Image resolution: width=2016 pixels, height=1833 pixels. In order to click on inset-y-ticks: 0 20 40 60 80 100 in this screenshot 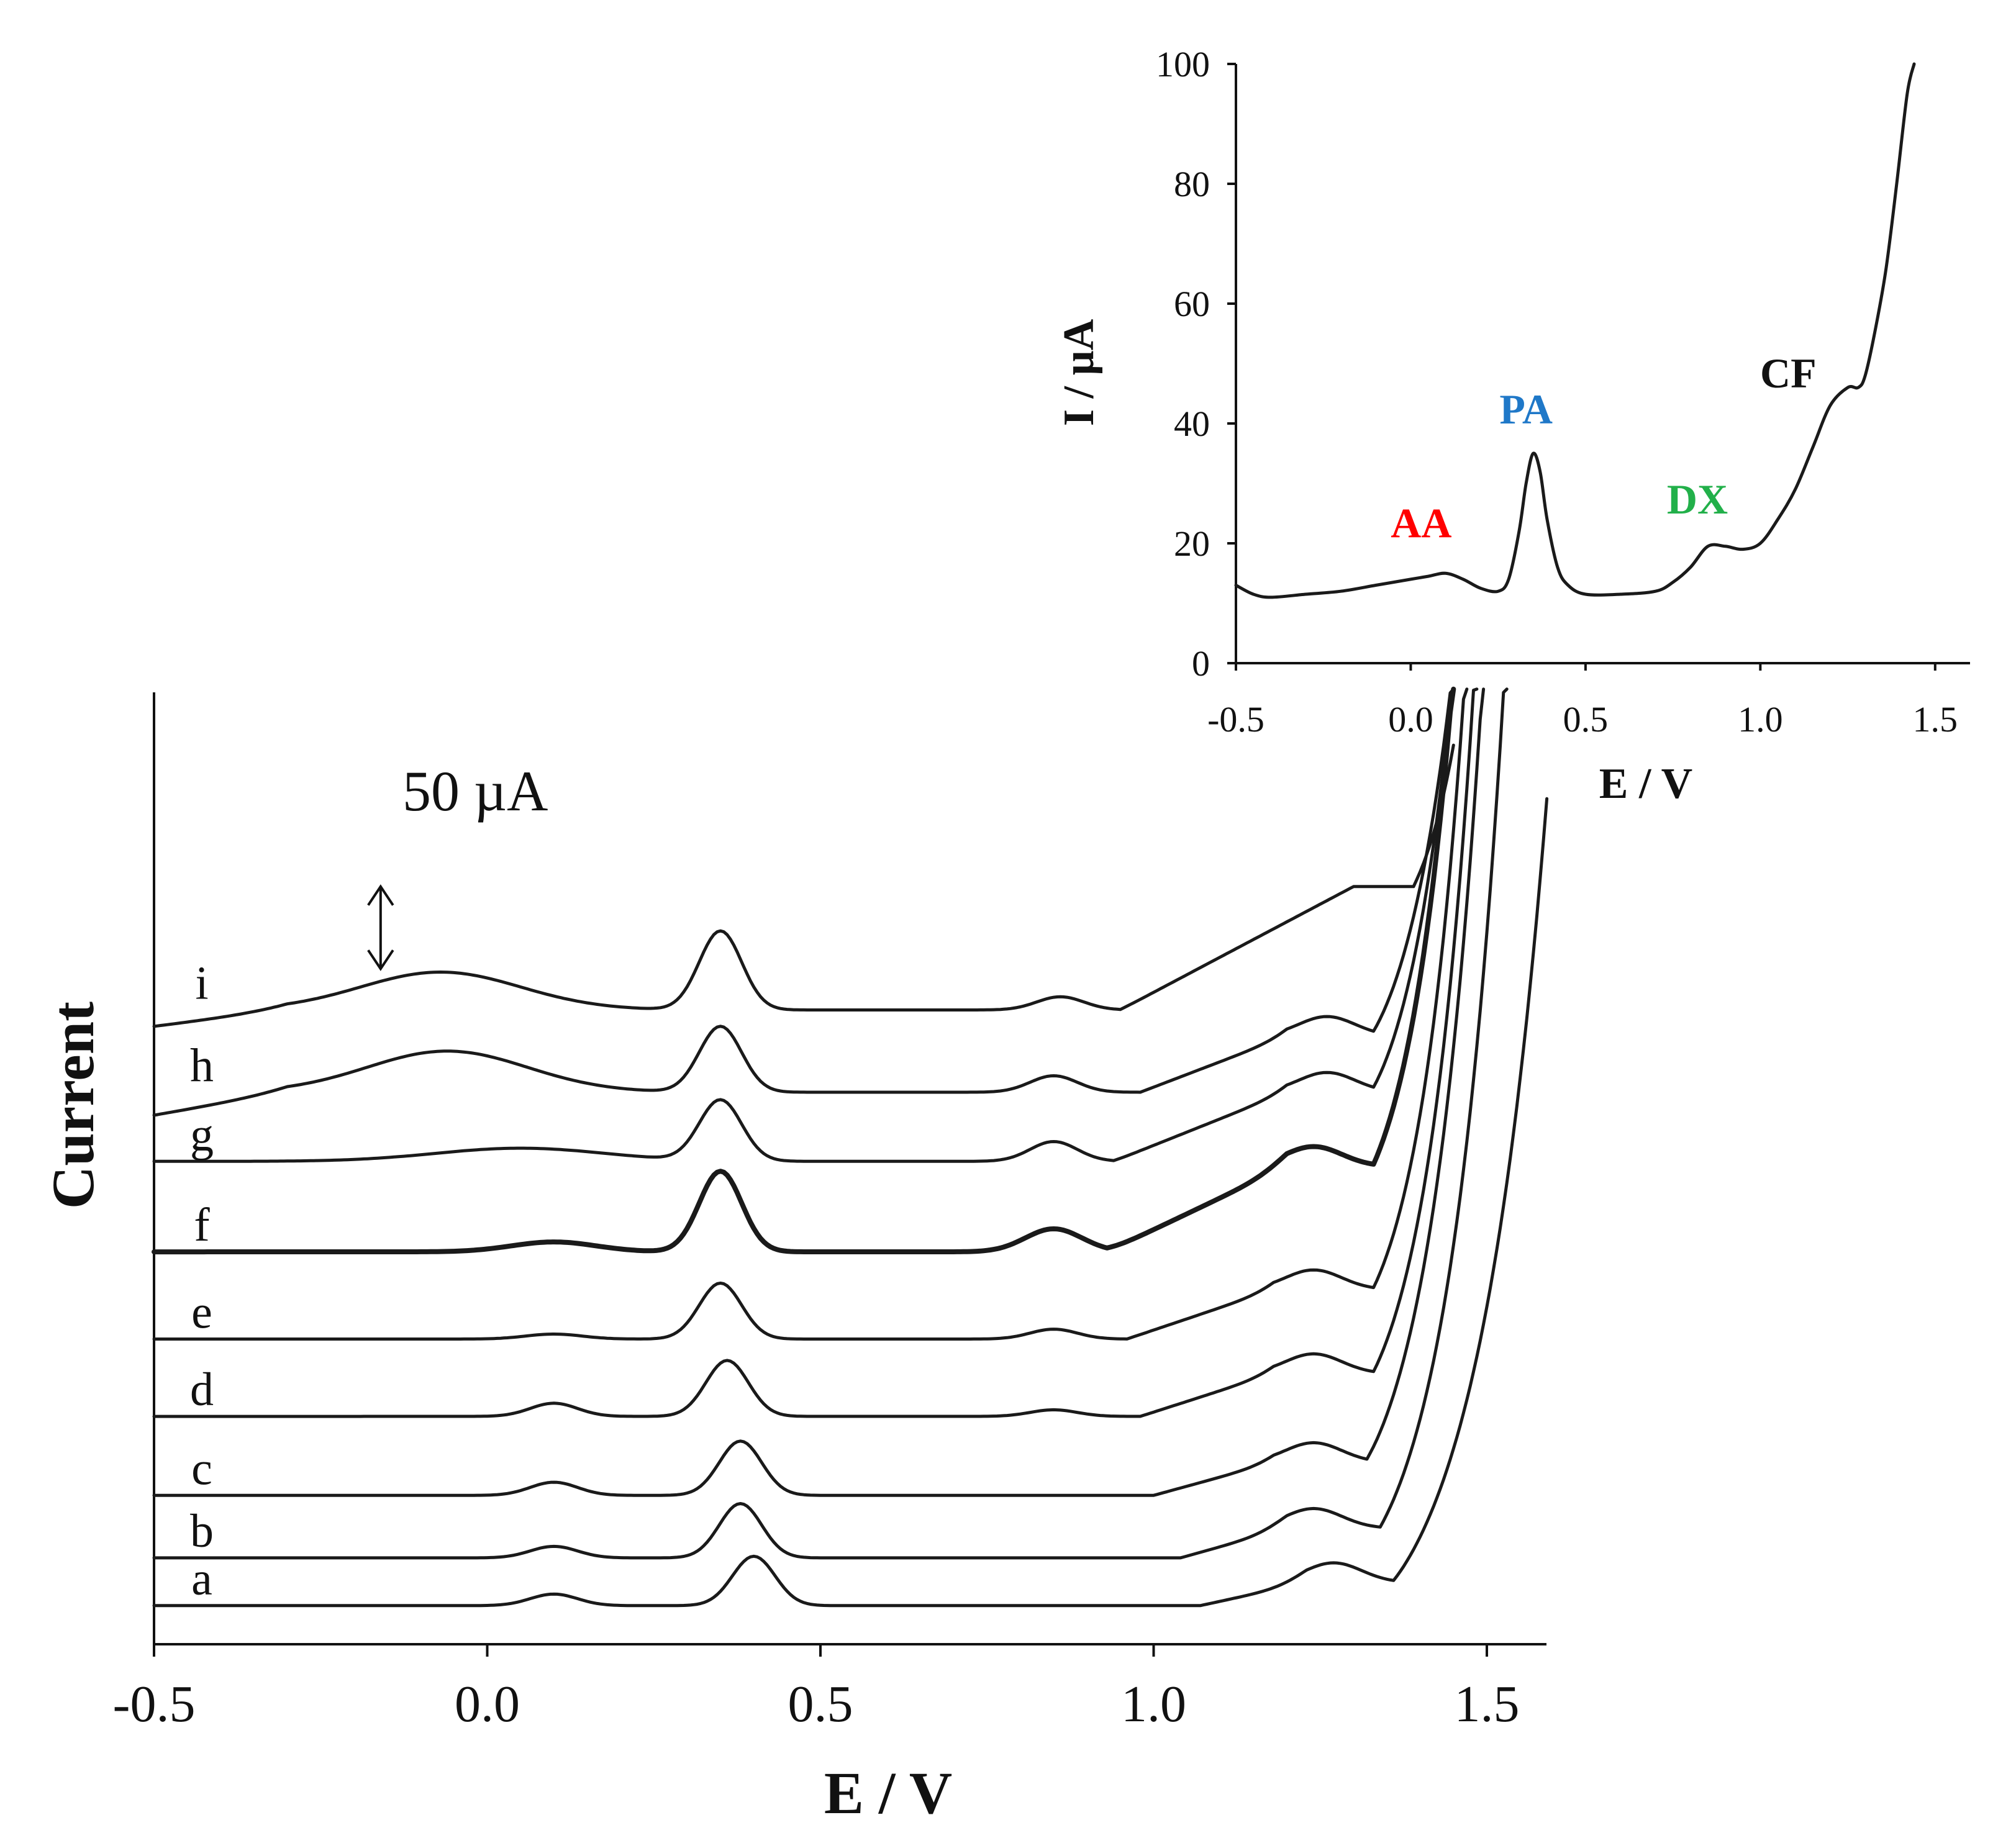, I will do `click(1196, 364)`.